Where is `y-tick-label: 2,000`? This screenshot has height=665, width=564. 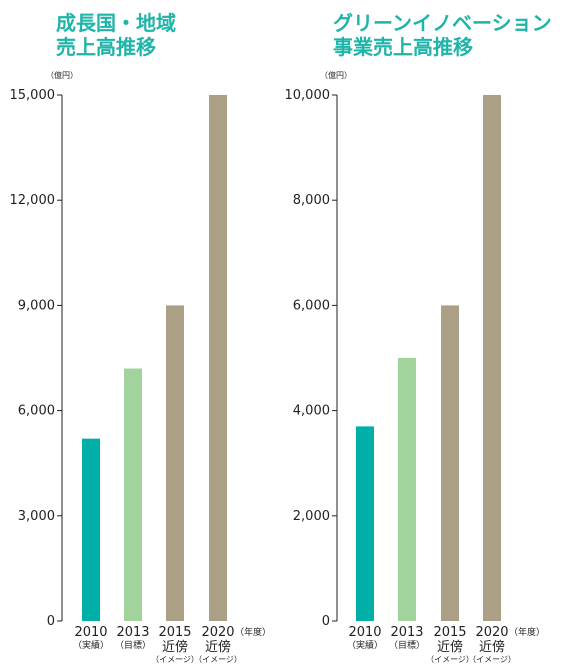
y-tick-label: 2,000 is located at coordinates (311, 516).